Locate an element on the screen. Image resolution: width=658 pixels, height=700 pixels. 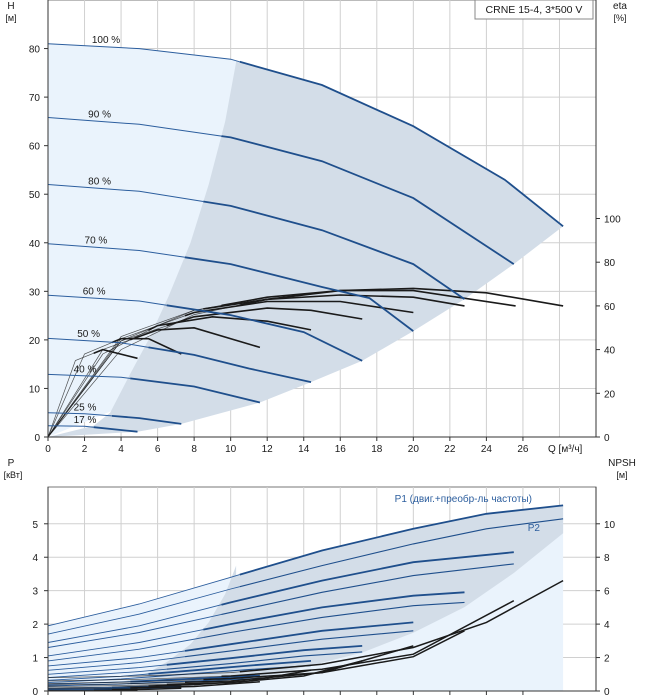
x-tick-label: 16 is located at coordinates (341, 449).